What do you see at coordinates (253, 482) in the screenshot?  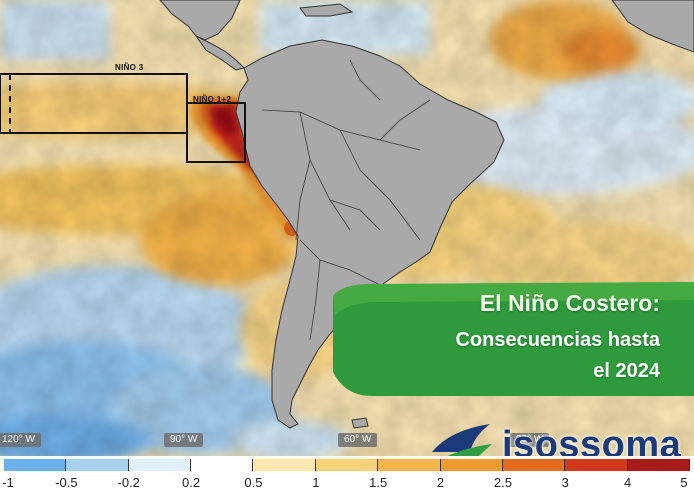 I see `colorbar-tick-label: 0.5` at bounding box center [253, 482].